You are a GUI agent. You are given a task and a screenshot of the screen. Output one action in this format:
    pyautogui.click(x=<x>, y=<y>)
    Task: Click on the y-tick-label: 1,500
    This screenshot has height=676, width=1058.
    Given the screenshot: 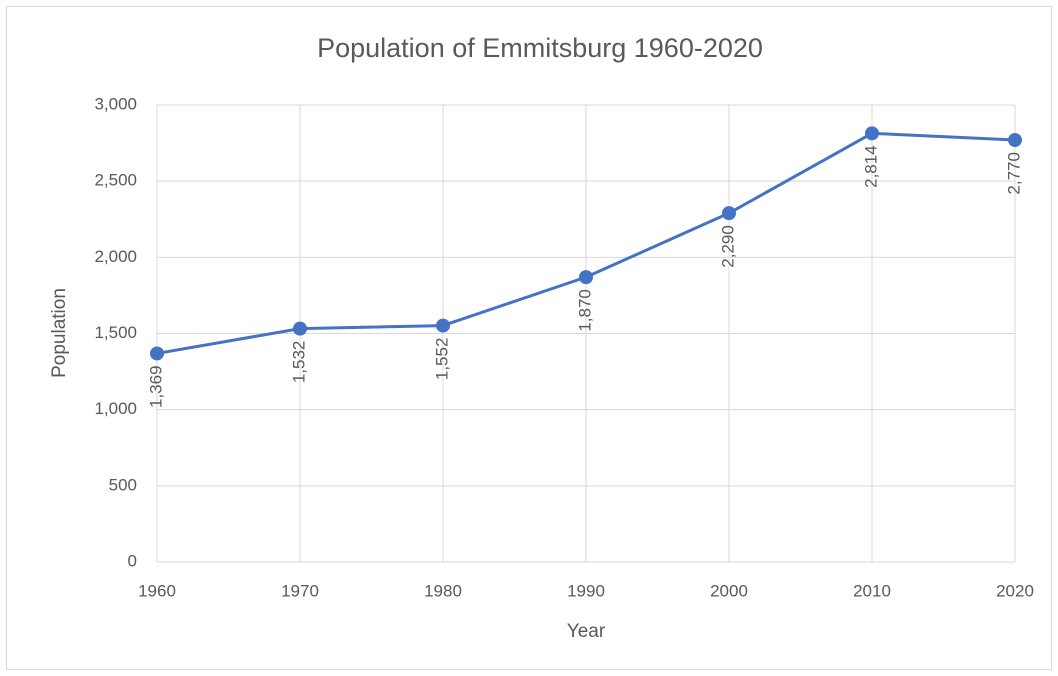 What is the action you would take?
    pyautogui.click(x=115, y=332)
    